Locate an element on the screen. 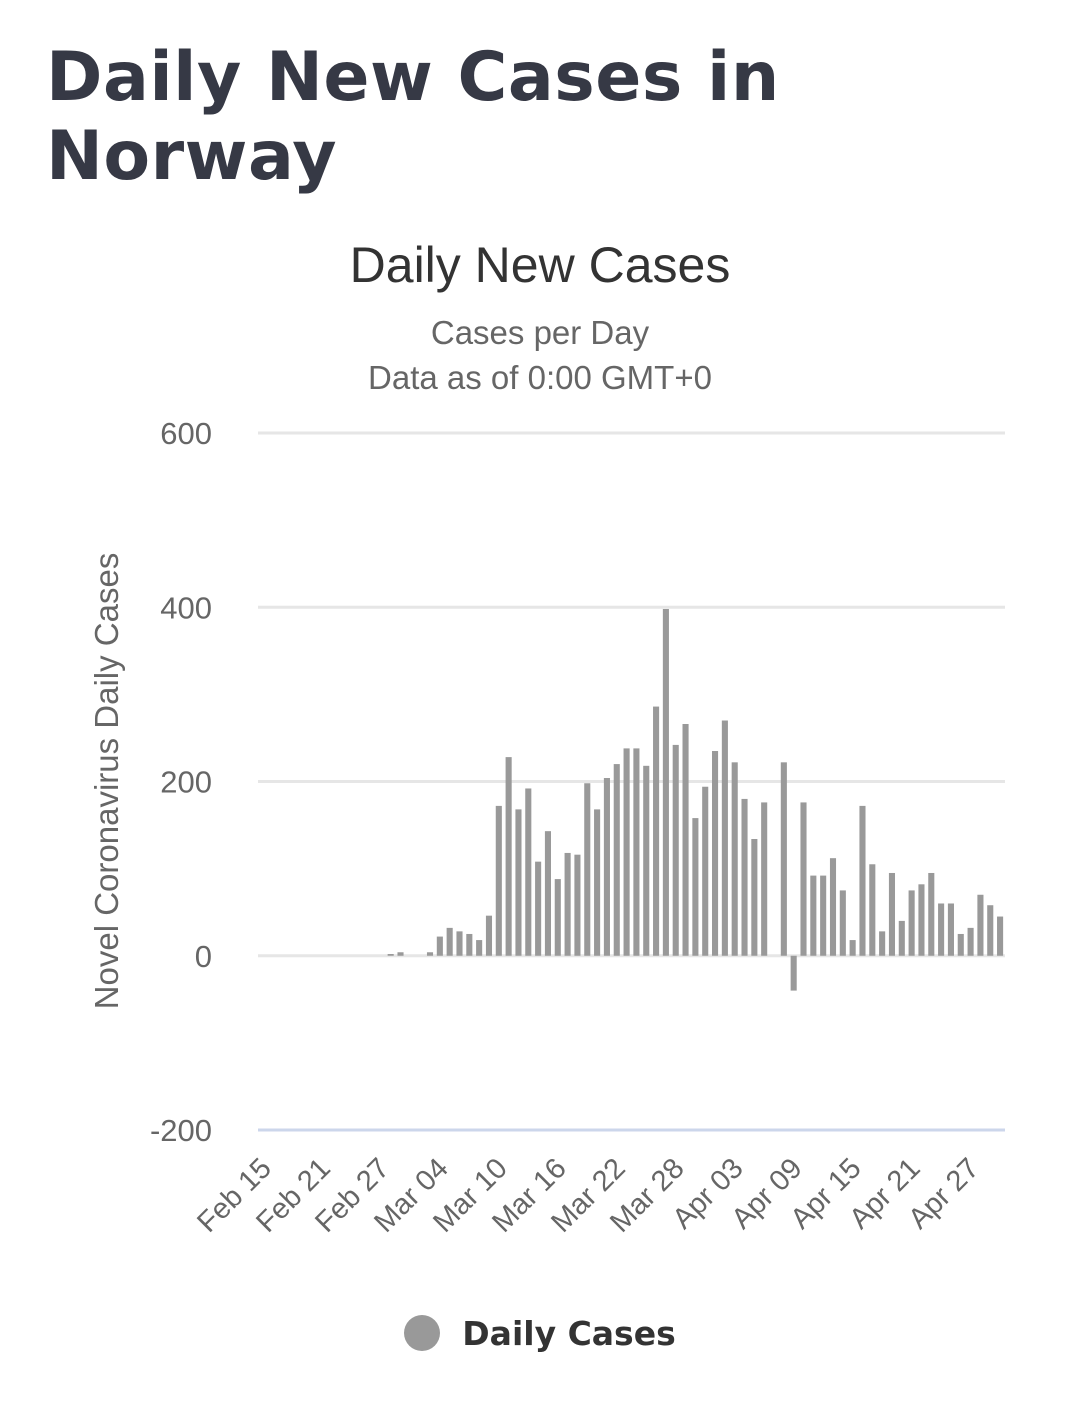  page-title: Daily New Cases in Norway is located at coordinates (413, 117).